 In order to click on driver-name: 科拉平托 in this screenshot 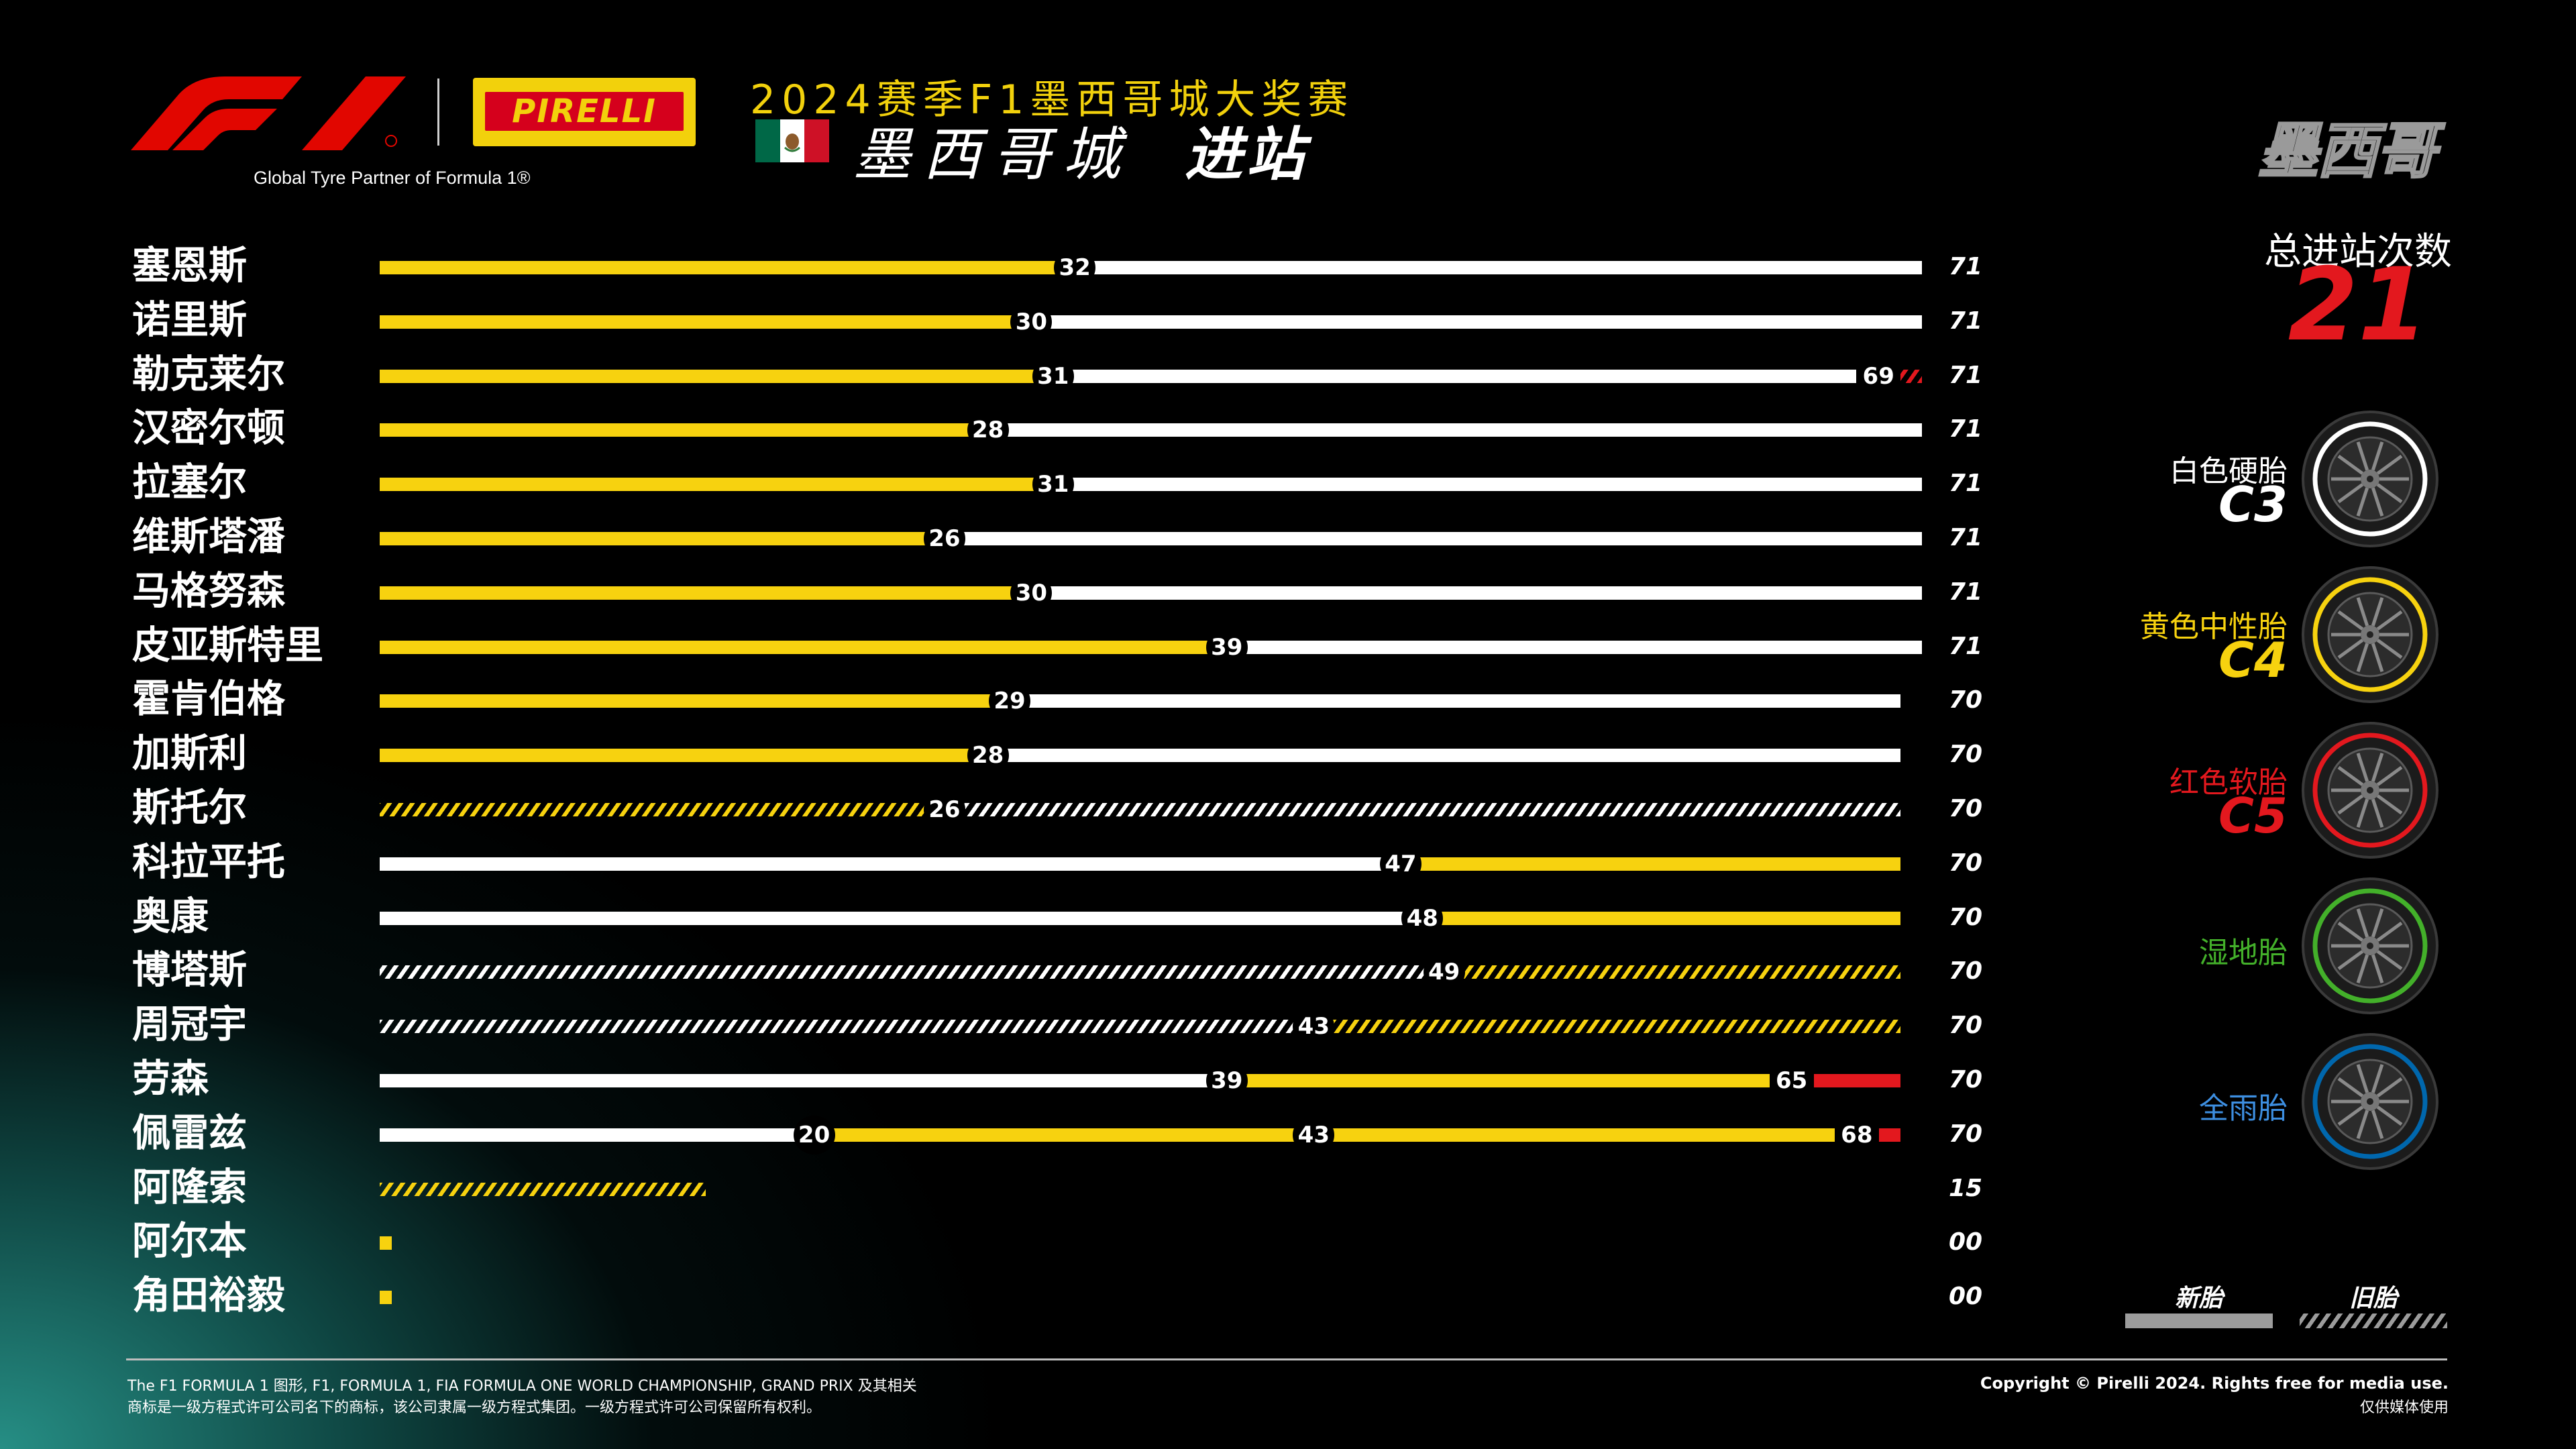, I will do `click(208, 861)`.